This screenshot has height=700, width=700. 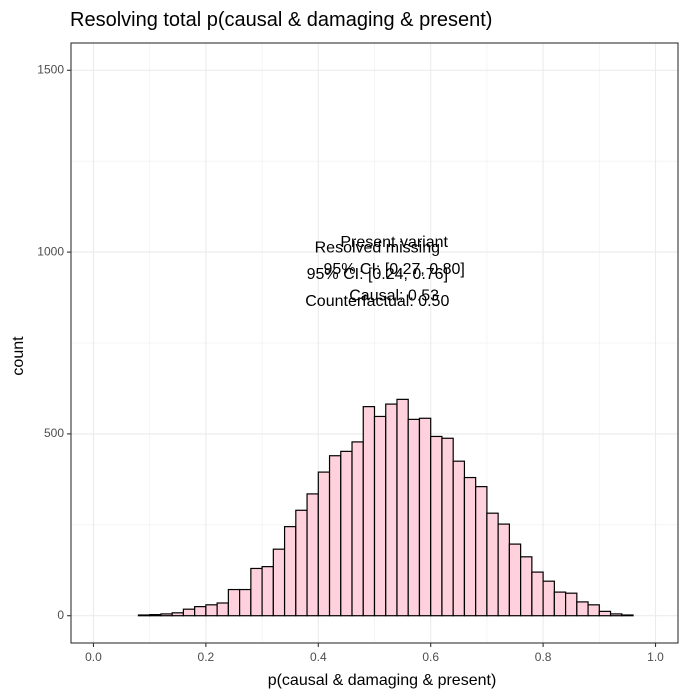 What do you see at coordinates (93, 657) in the screenshot?
I see `x-tick-label: 0.0` at bounding box center [93, 657].